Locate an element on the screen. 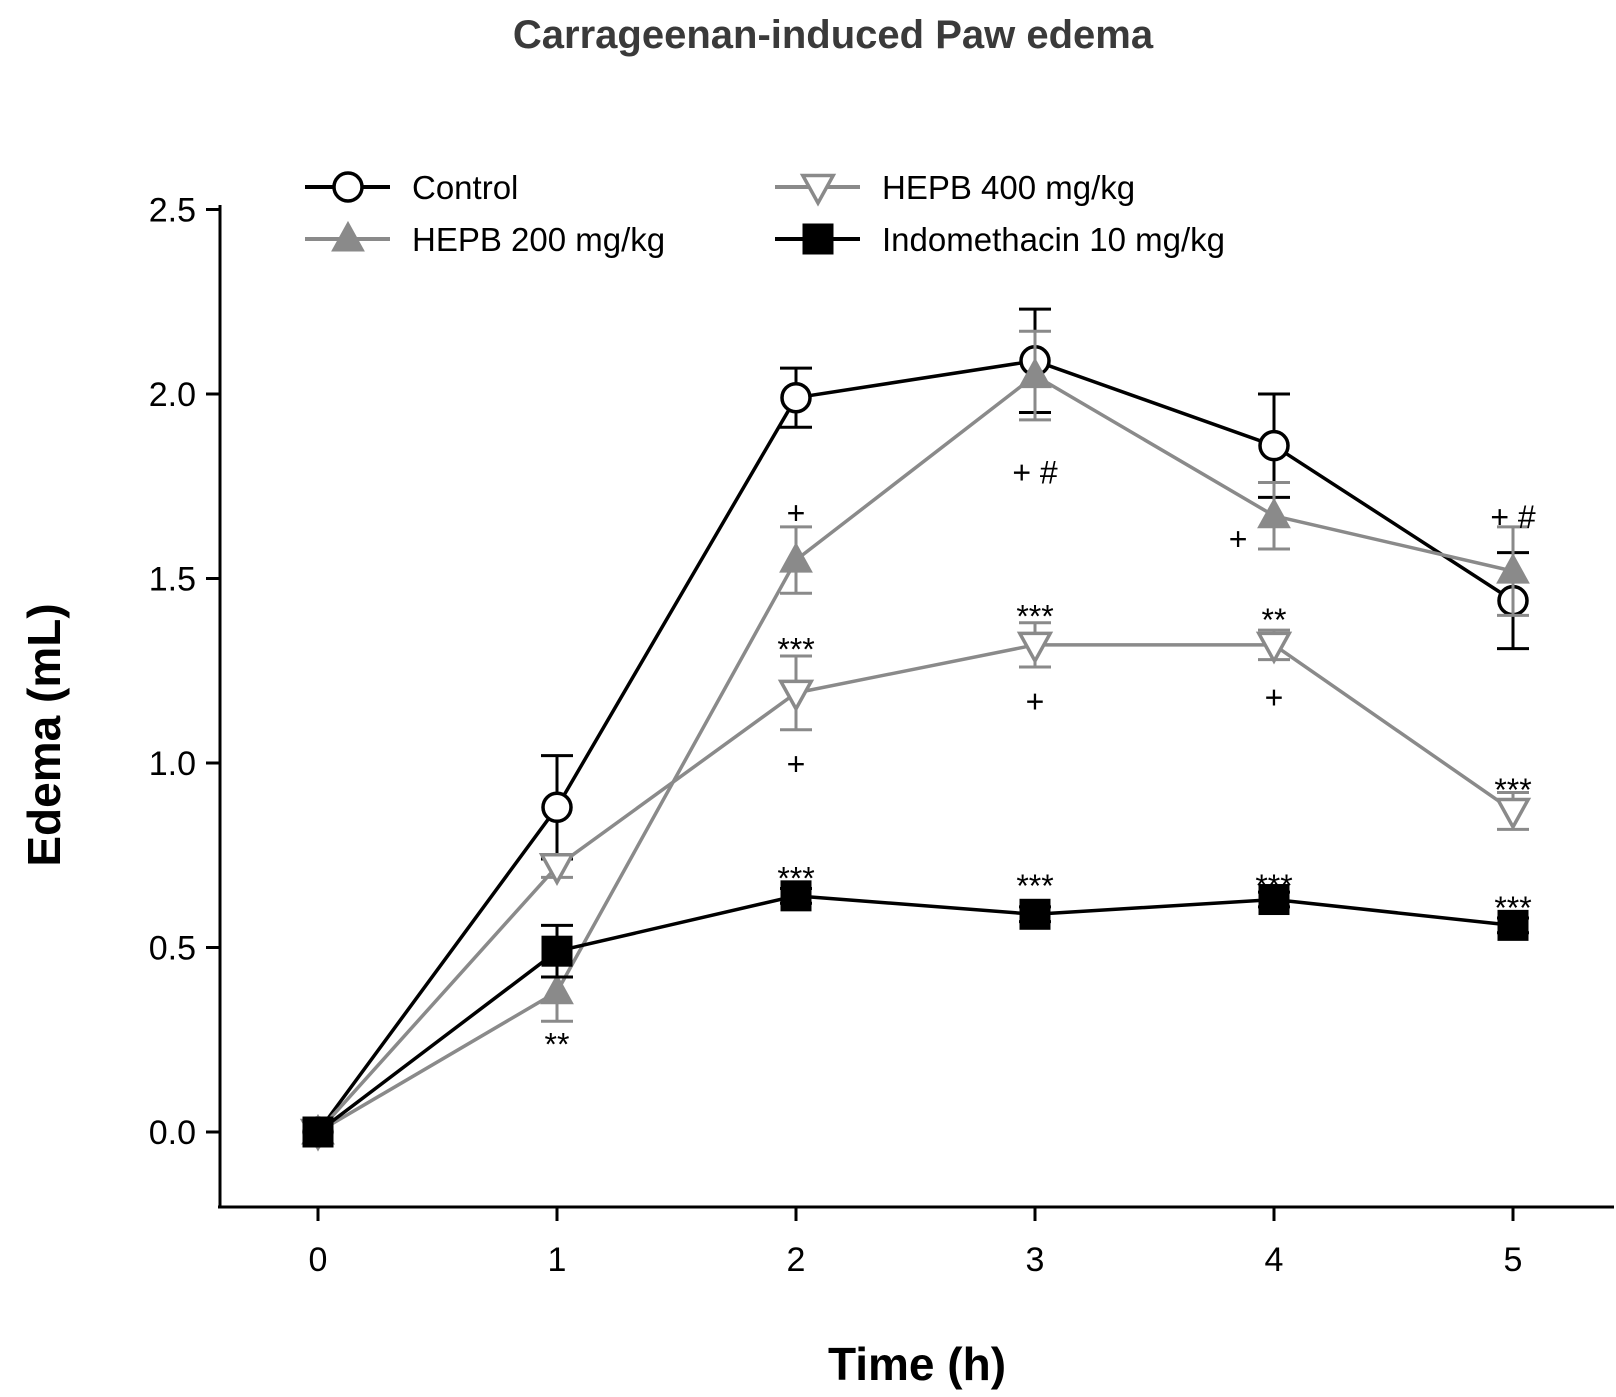 The image size is (1616, 1397). legend-item: Control is located at coordinates (411, 187).